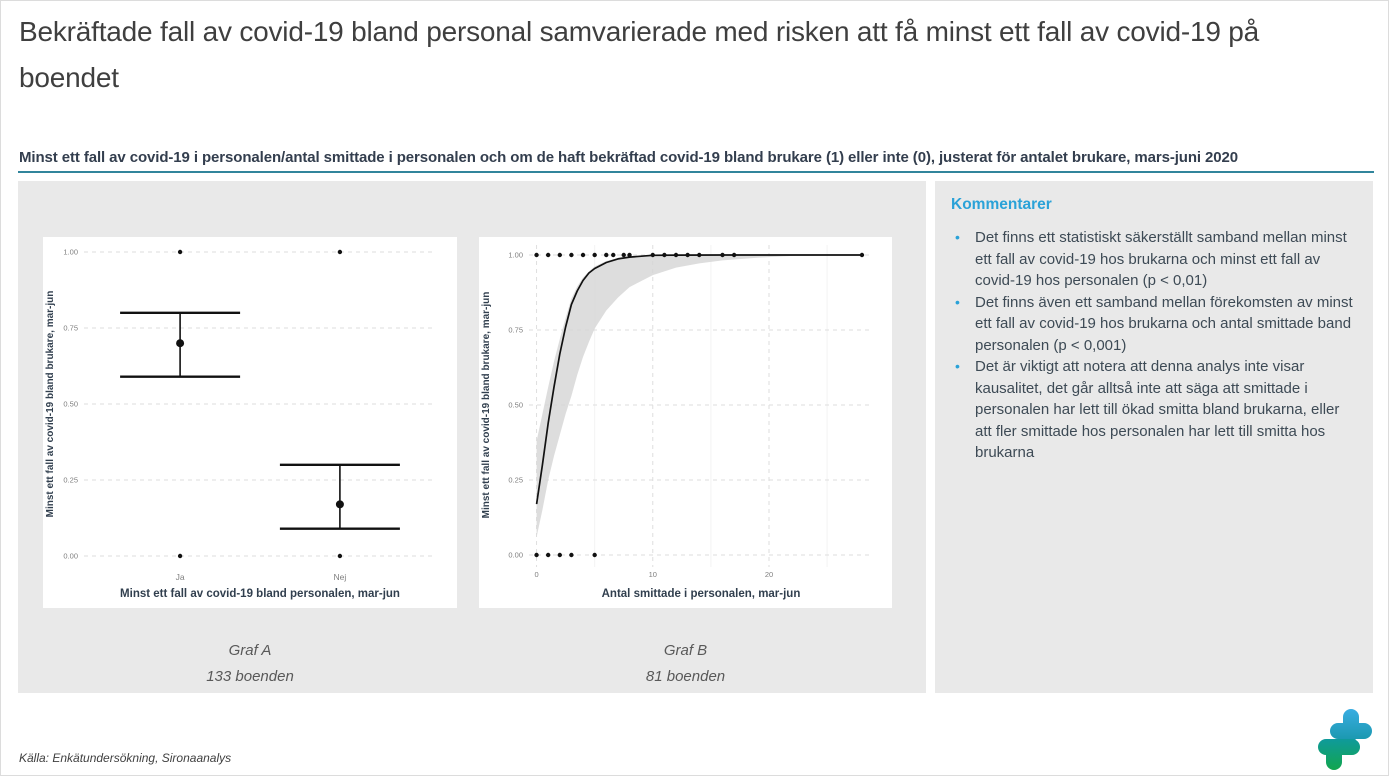 This screenshot has height=778, width=1392. What do you see at coordinates (685, 676) in the screenshot?
I see `graf-b-caption-count: 81 boenden` at bounding box center [685, 676].